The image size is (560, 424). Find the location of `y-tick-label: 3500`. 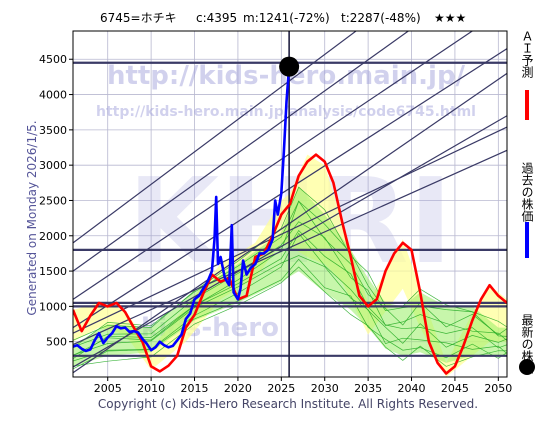

y-tick-label: 3500 is located at coordinates (53, 130).